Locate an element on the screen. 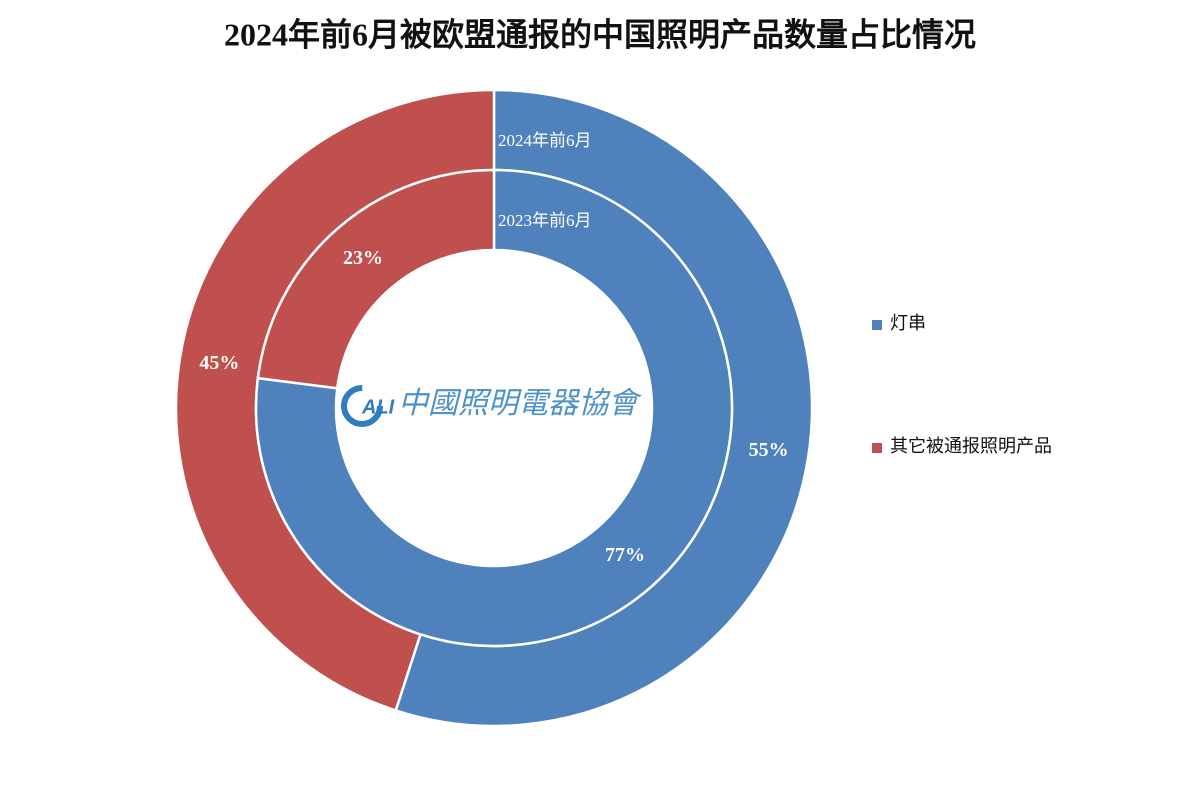 The image size is (1200, 790). donut-segment is located at coordinates (376, 279).